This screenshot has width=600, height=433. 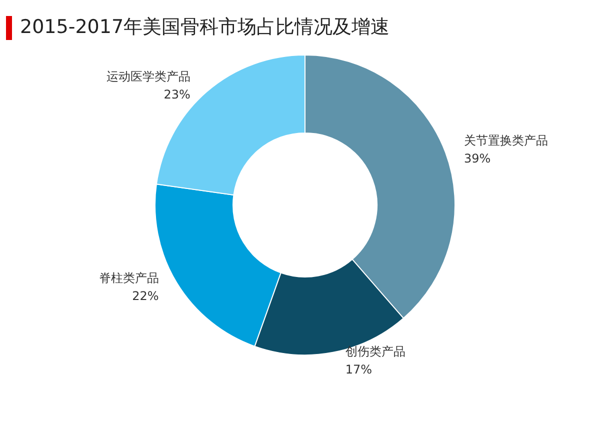 I want to click on chart-title: 2015-2017年美国骨科市场占比情况及增速, so click(x=205, y=27).